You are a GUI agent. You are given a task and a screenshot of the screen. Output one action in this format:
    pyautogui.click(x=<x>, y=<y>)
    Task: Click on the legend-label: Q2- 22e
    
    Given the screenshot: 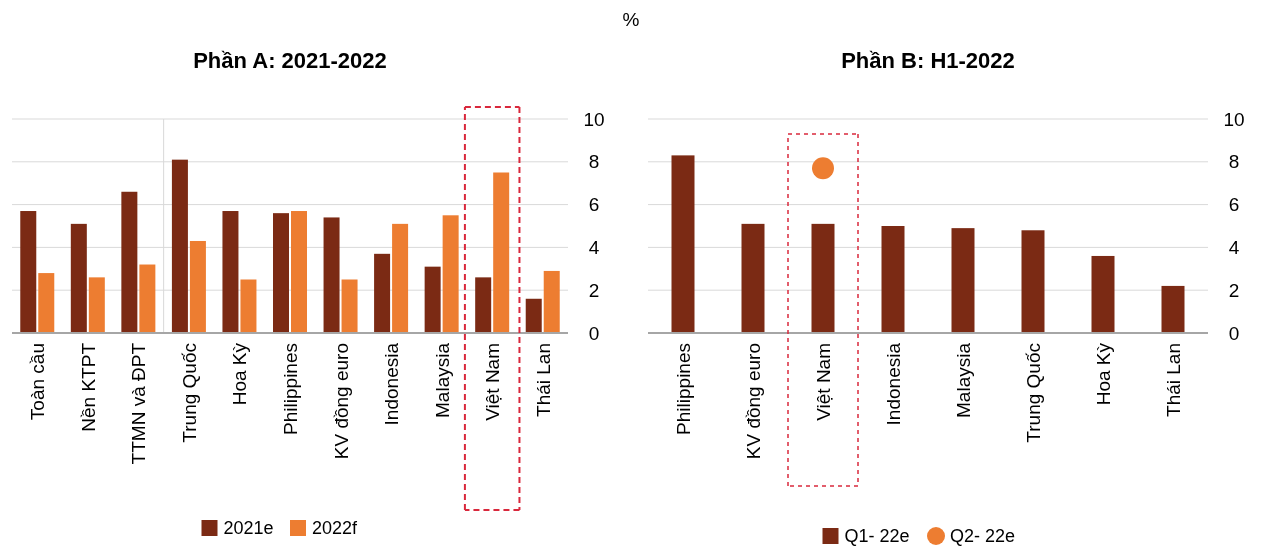 What is the action you would take?
    pyautogui.click(x=983, y=536)
    